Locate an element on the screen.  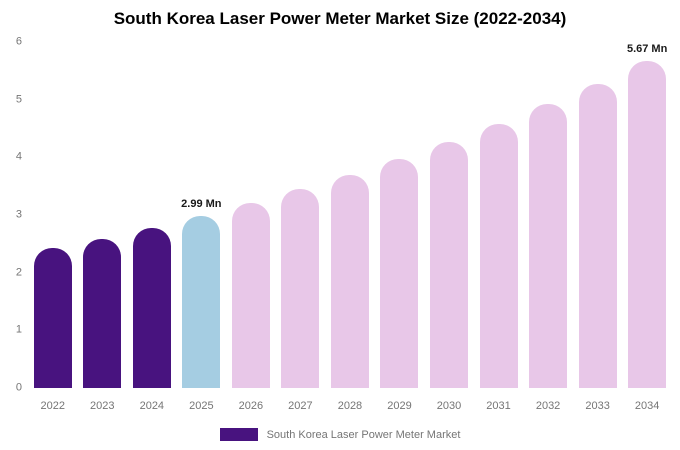
bar-slot-2025: 2.99 Mn is located at coordinates (202, 215).